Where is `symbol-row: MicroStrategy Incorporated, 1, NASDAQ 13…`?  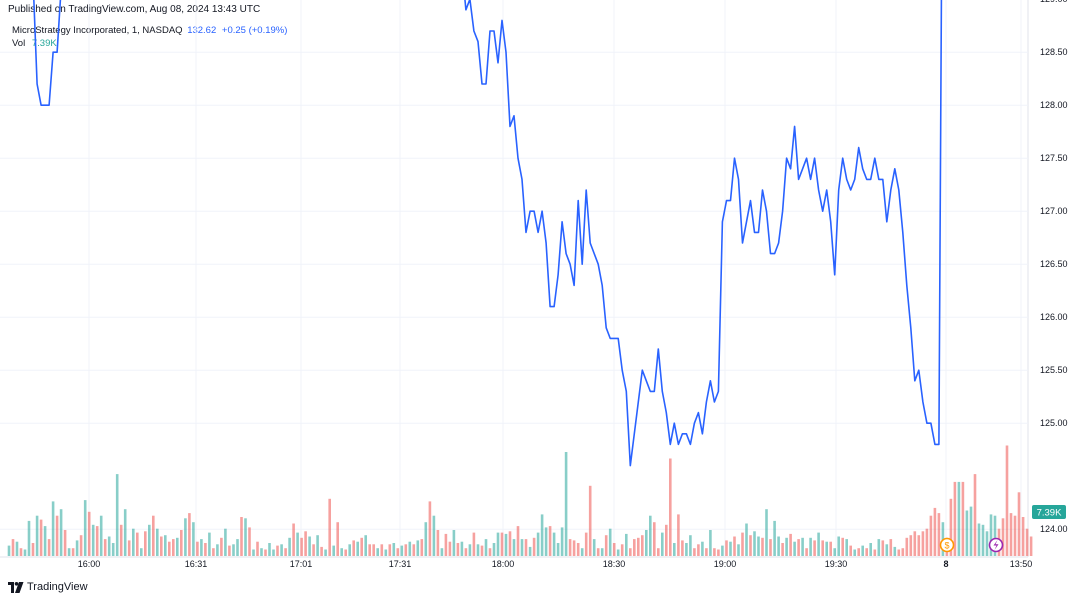
symbol-row: MicroStrategy Incorporated, 1, NASDAQ 13… is located at coordinates (149, 30).